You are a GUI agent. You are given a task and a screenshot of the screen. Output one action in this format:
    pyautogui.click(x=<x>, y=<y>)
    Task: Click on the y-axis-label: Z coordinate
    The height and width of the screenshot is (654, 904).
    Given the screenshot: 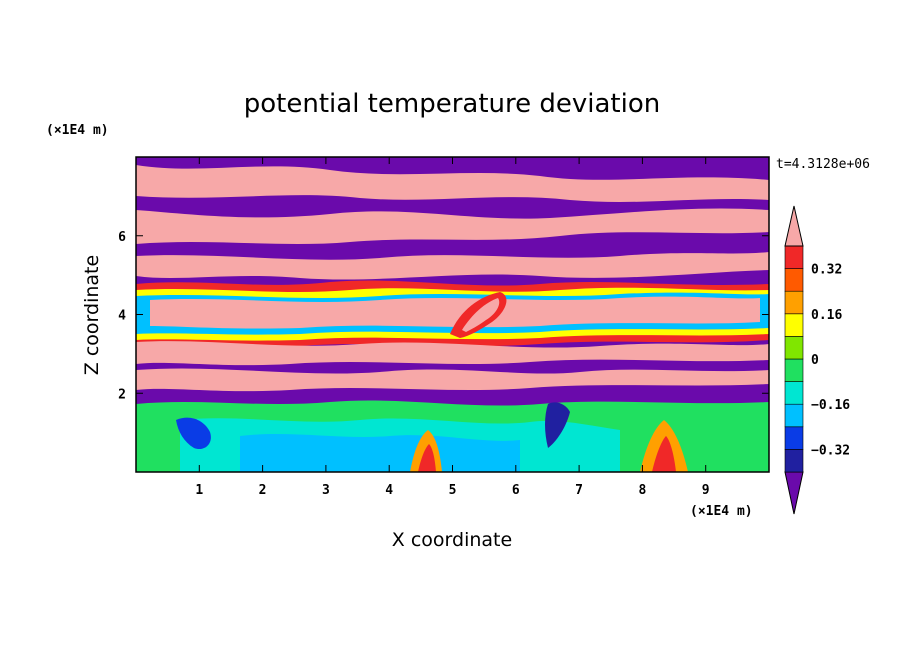 What is the action you would take?
    pyautogui.click(x=92, y=315)
    